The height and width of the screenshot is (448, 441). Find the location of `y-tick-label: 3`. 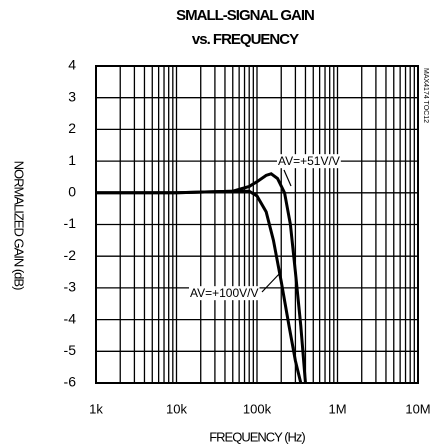

y-tick-label: 3 is located at coordinates (72, 96).